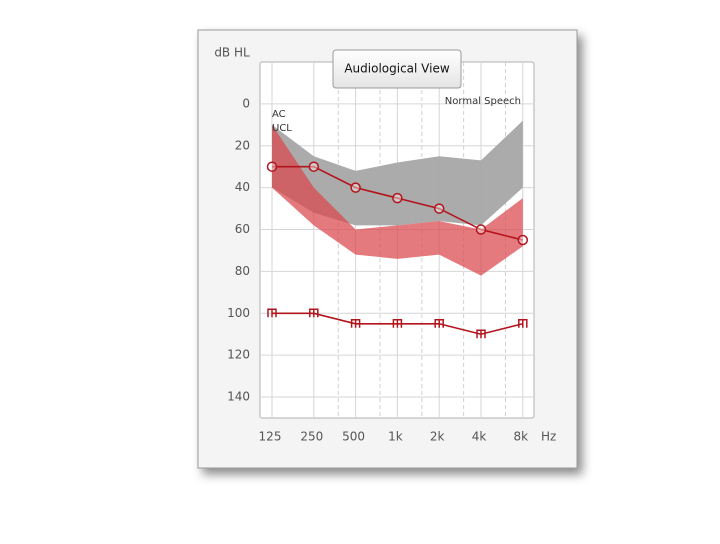 Image resolution: width=720 pixels, height=544 pixels. Describe the element at coordinates (353, 437) in the screenshot. I see `x-tick-label: 500` at that location.